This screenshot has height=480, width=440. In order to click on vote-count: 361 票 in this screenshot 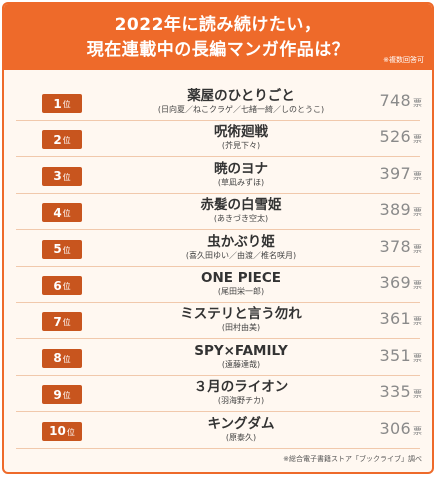, I will do `click(389, 318)`.